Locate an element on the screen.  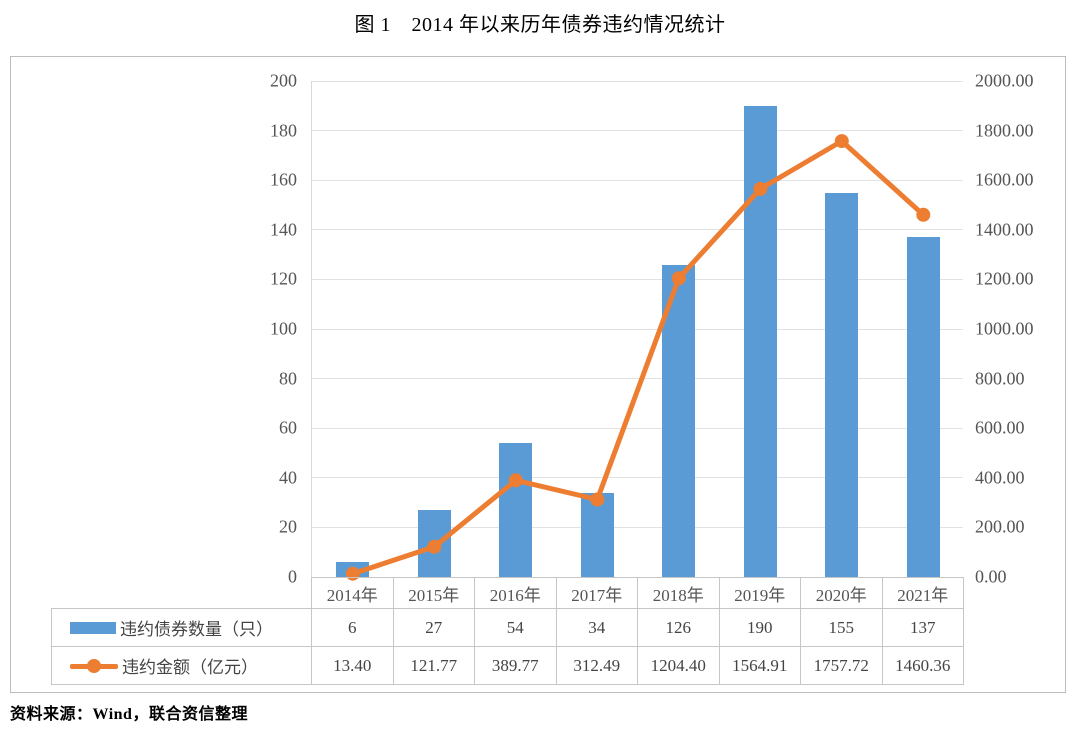
left-axis-tick-label: 40 is located at coordinates (288, 477).